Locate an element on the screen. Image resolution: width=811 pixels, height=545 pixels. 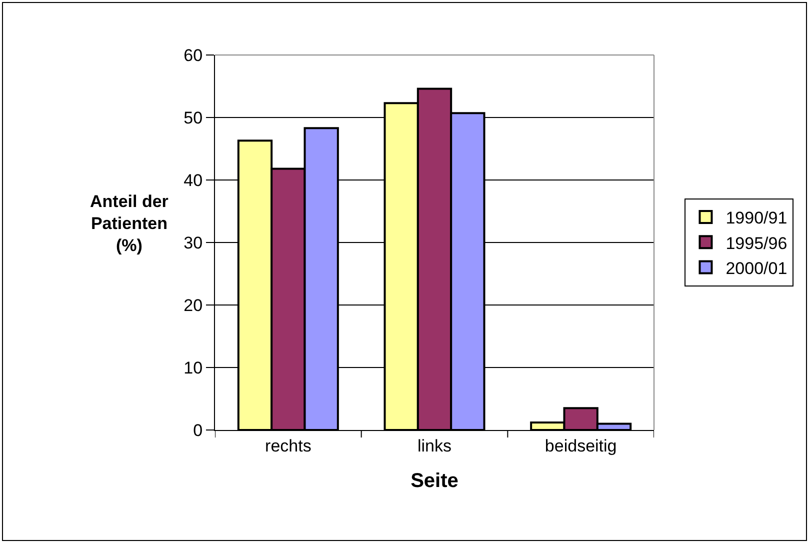
legend-label: 1990/91 is located at coordinates (757, 218).